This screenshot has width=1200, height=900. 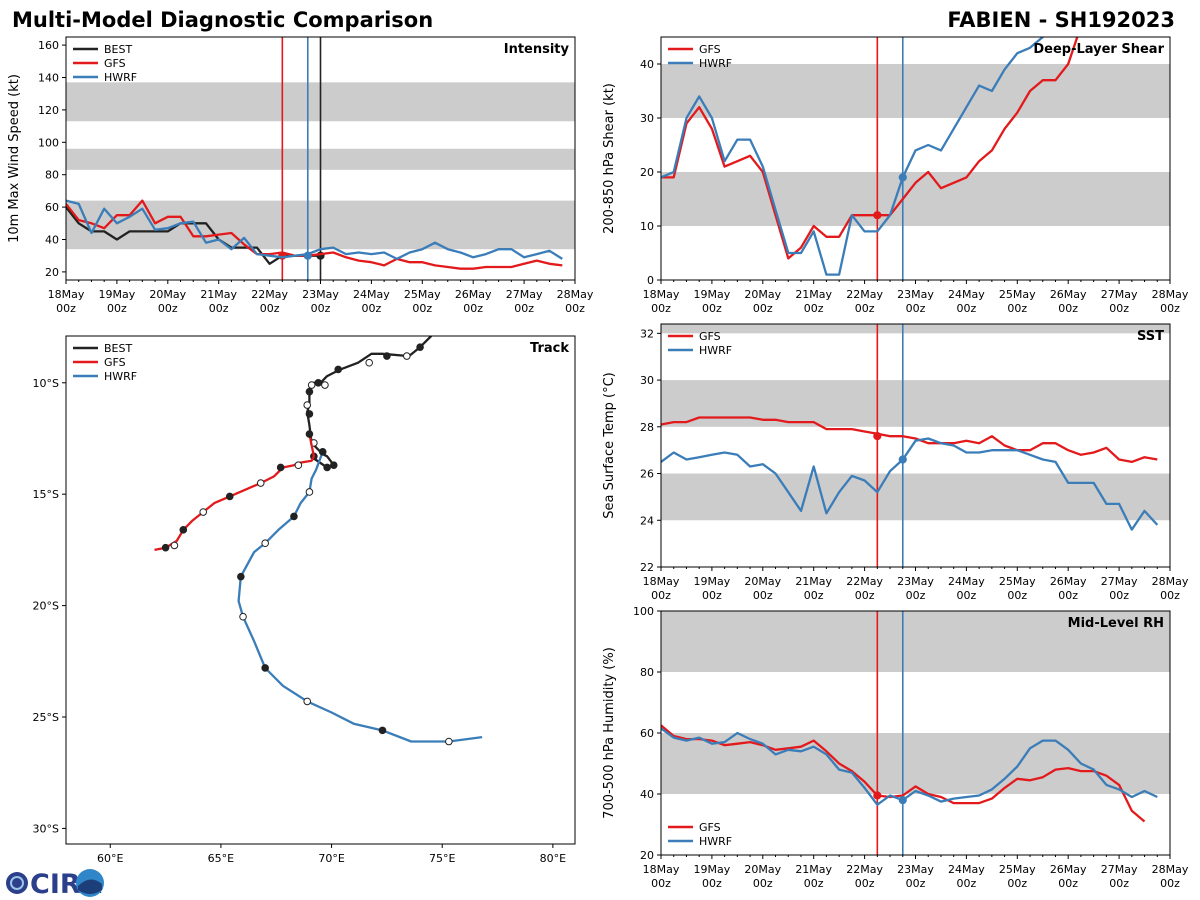 I want to click on y-tick-label: 10°S, so click(x=46, y=383).